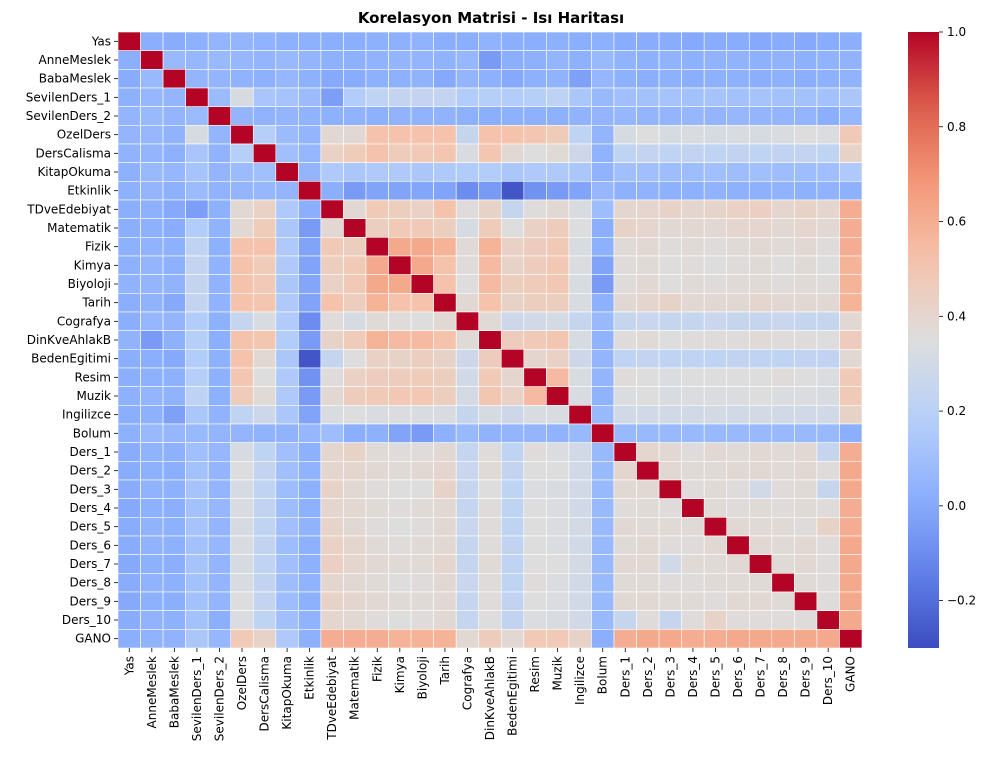  I want to click on y-tick-label: Fizik, so click(98, 247).